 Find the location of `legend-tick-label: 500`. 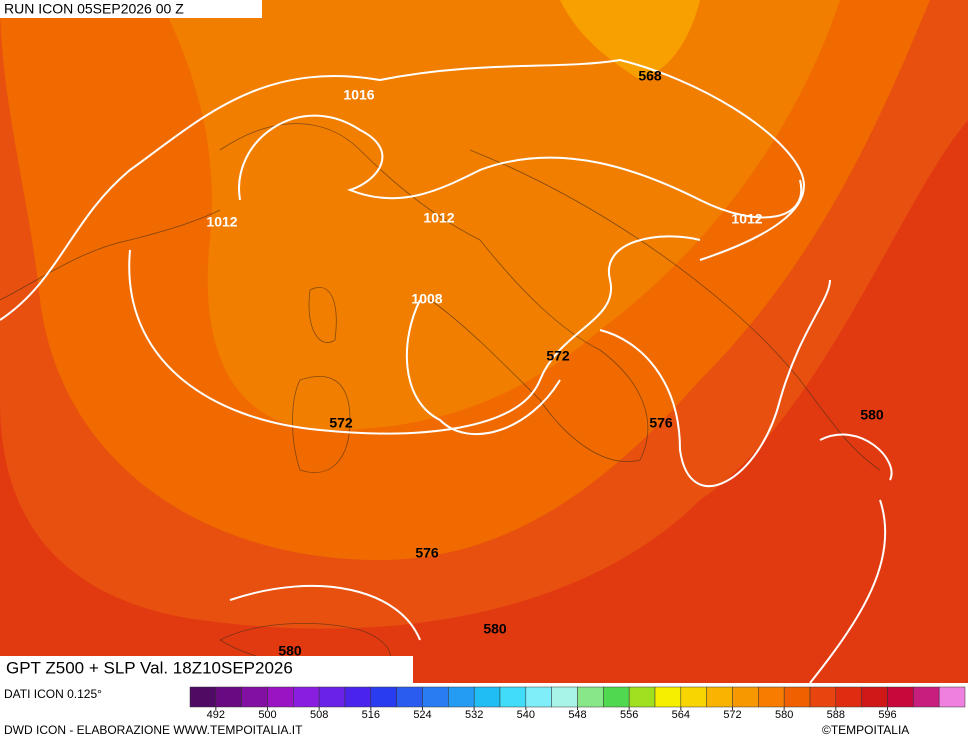

legend-tick-label: 500 is located at coordinates (267, 715).